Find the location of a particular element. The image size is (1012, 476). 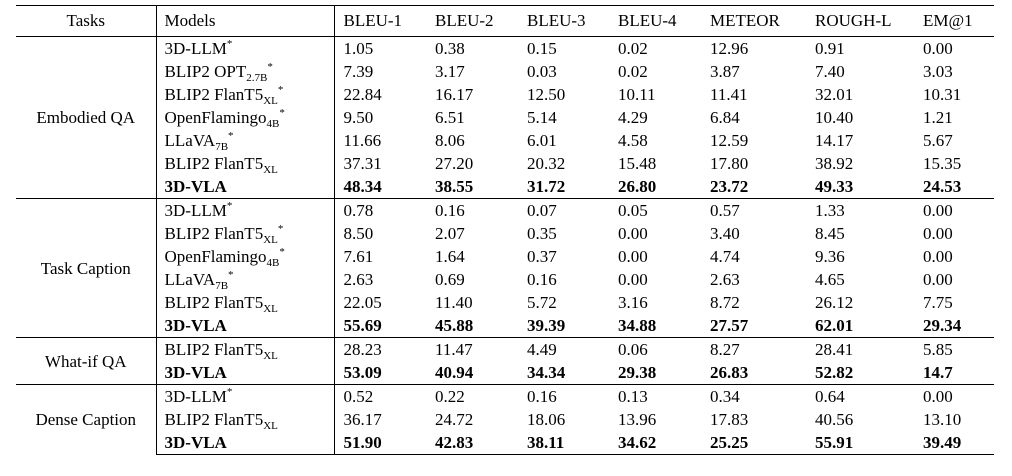

bleu-1-value: 7.61 is located at coordinates (358, 256).